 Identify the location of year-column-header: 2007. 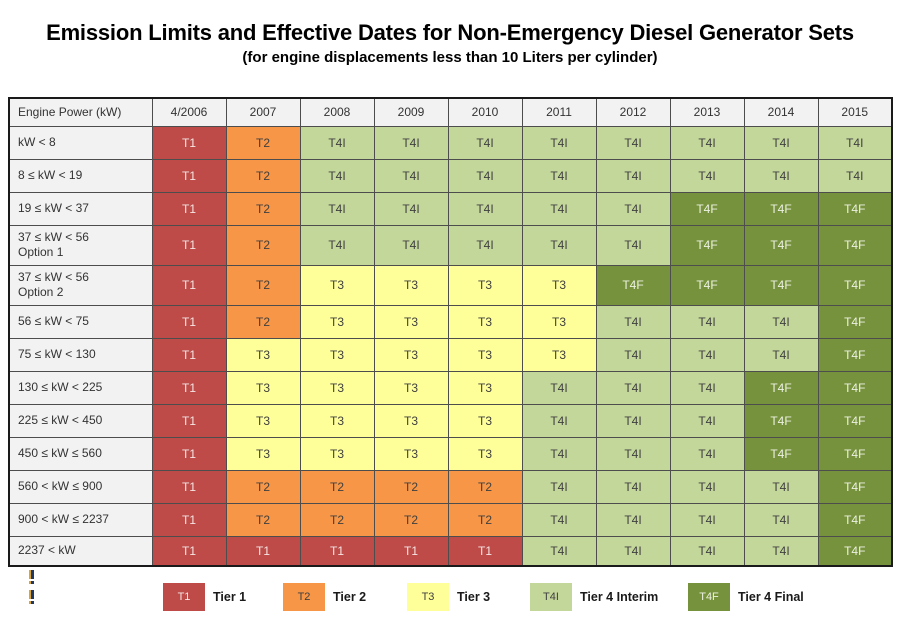
(263, 112).